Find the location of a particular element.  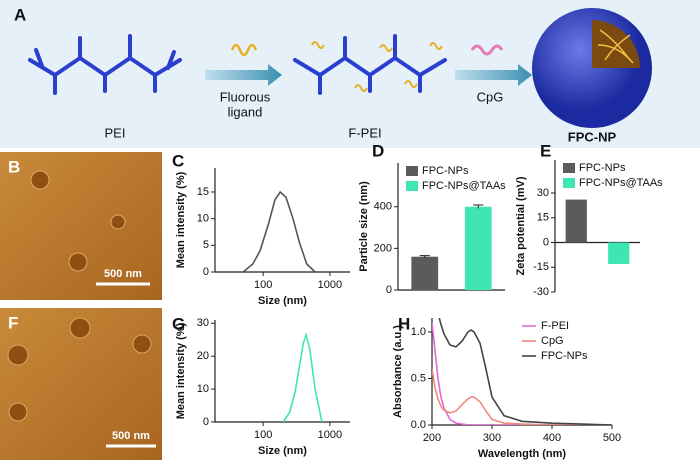

y-tick-label: 400 is located at coordinates (383, 207).